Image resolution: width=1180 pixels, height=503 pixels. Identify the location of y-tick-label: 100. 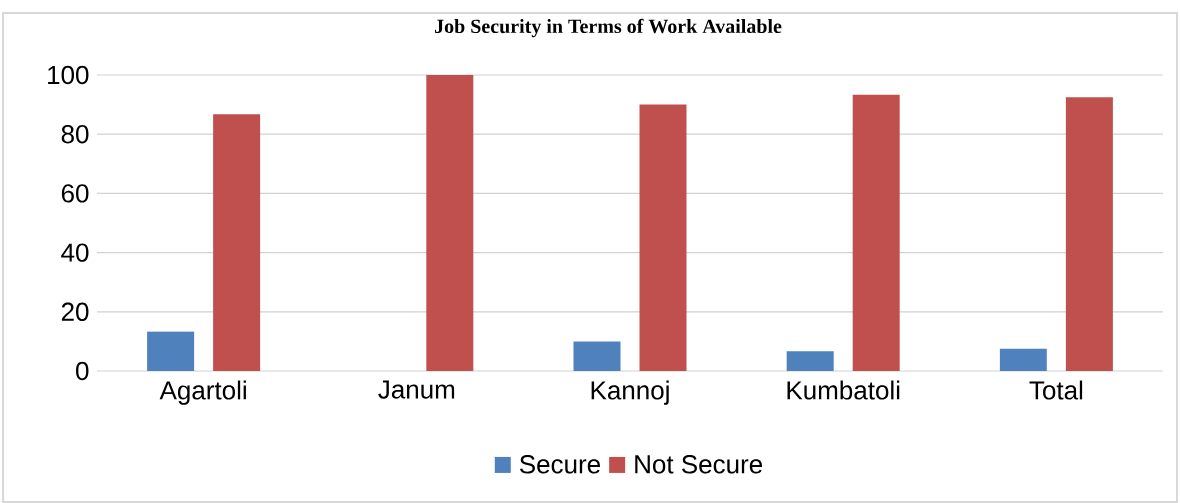
(68, 75).